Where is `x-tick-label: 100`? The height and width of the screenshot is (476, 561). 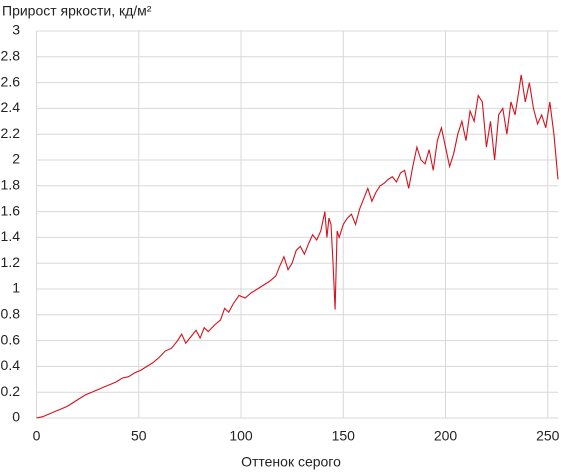
x-tick-label: 100 is located at coordinates (241, 436).